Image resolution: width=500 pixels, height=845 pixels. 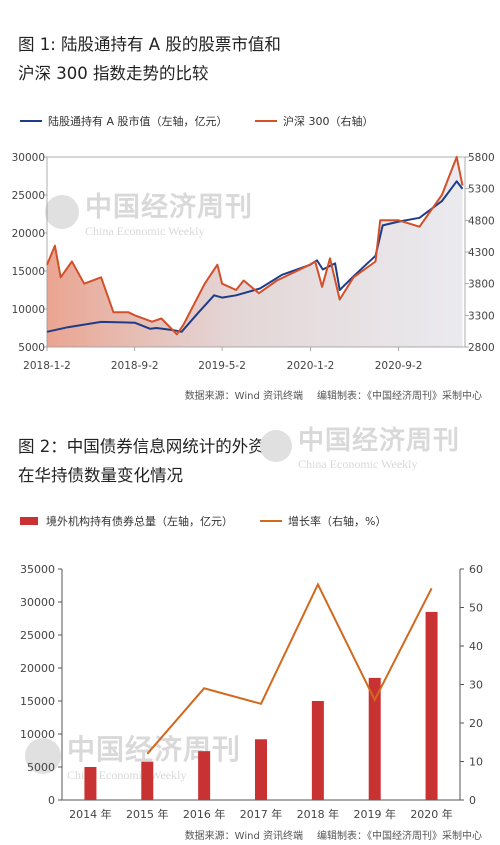 What do you see at coordinates (481, 221) in the screenshot?
I see `chart1-right-tick-label: 4800` at bounding box center [481, 221].